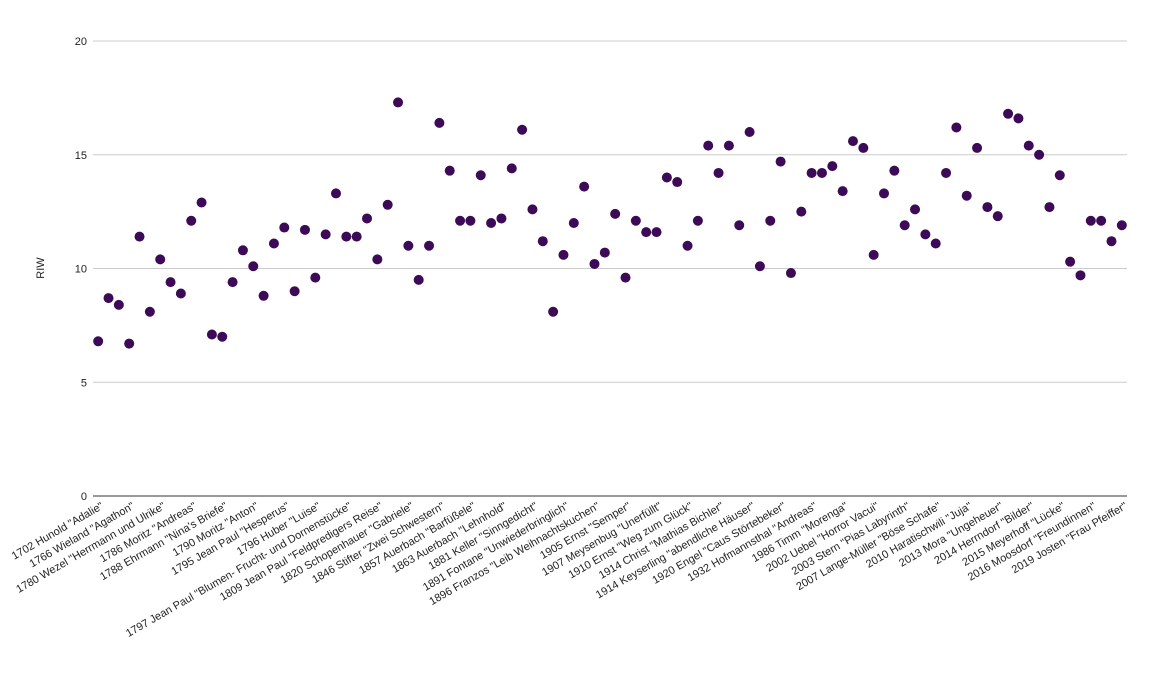 The height and width of the screenshot is (689, 1160). What do you see at coordinates (84, 497) in the screenshot?
I see `y-tick-label: 0` at bounding box center [84, 497].